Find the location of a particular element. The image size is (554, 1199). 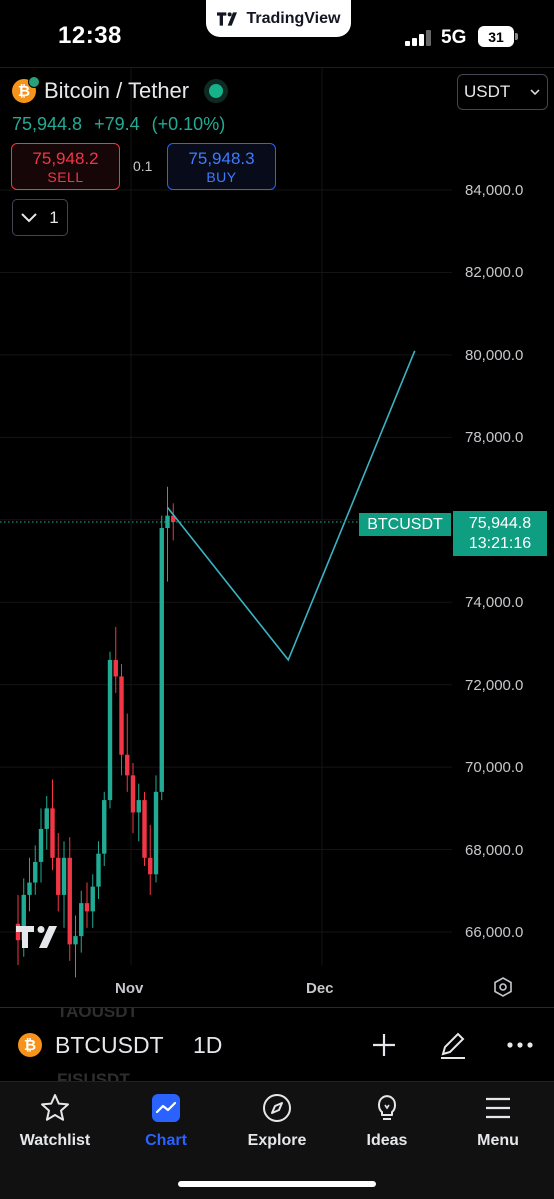

signal-icon is located at coordinates (418, 38).